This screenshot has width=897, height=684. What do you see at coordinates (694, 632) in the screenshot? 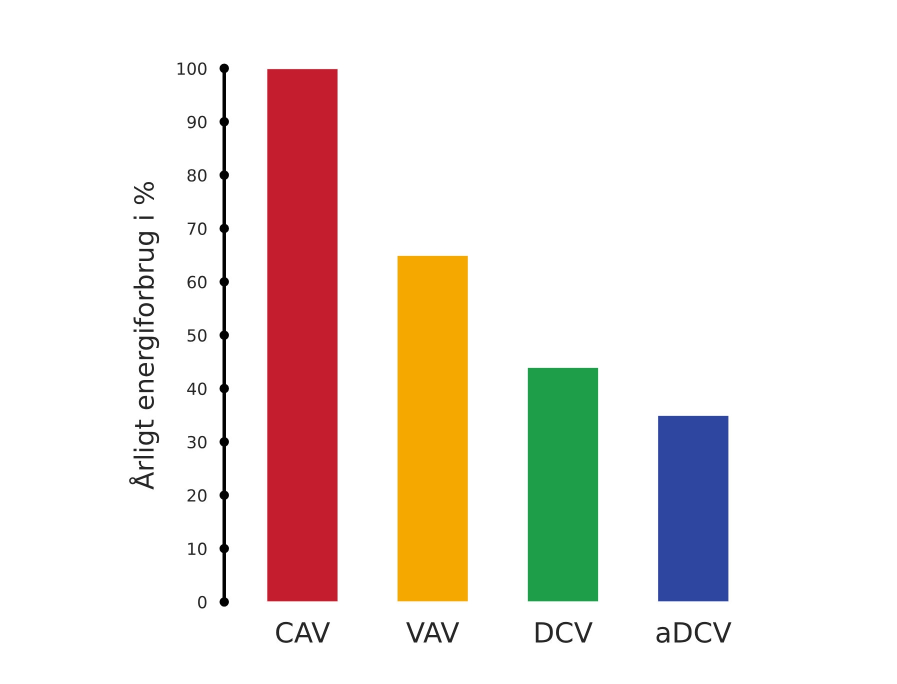
I see `x-tick-label: aDCV` at bounding box center [694, 632].